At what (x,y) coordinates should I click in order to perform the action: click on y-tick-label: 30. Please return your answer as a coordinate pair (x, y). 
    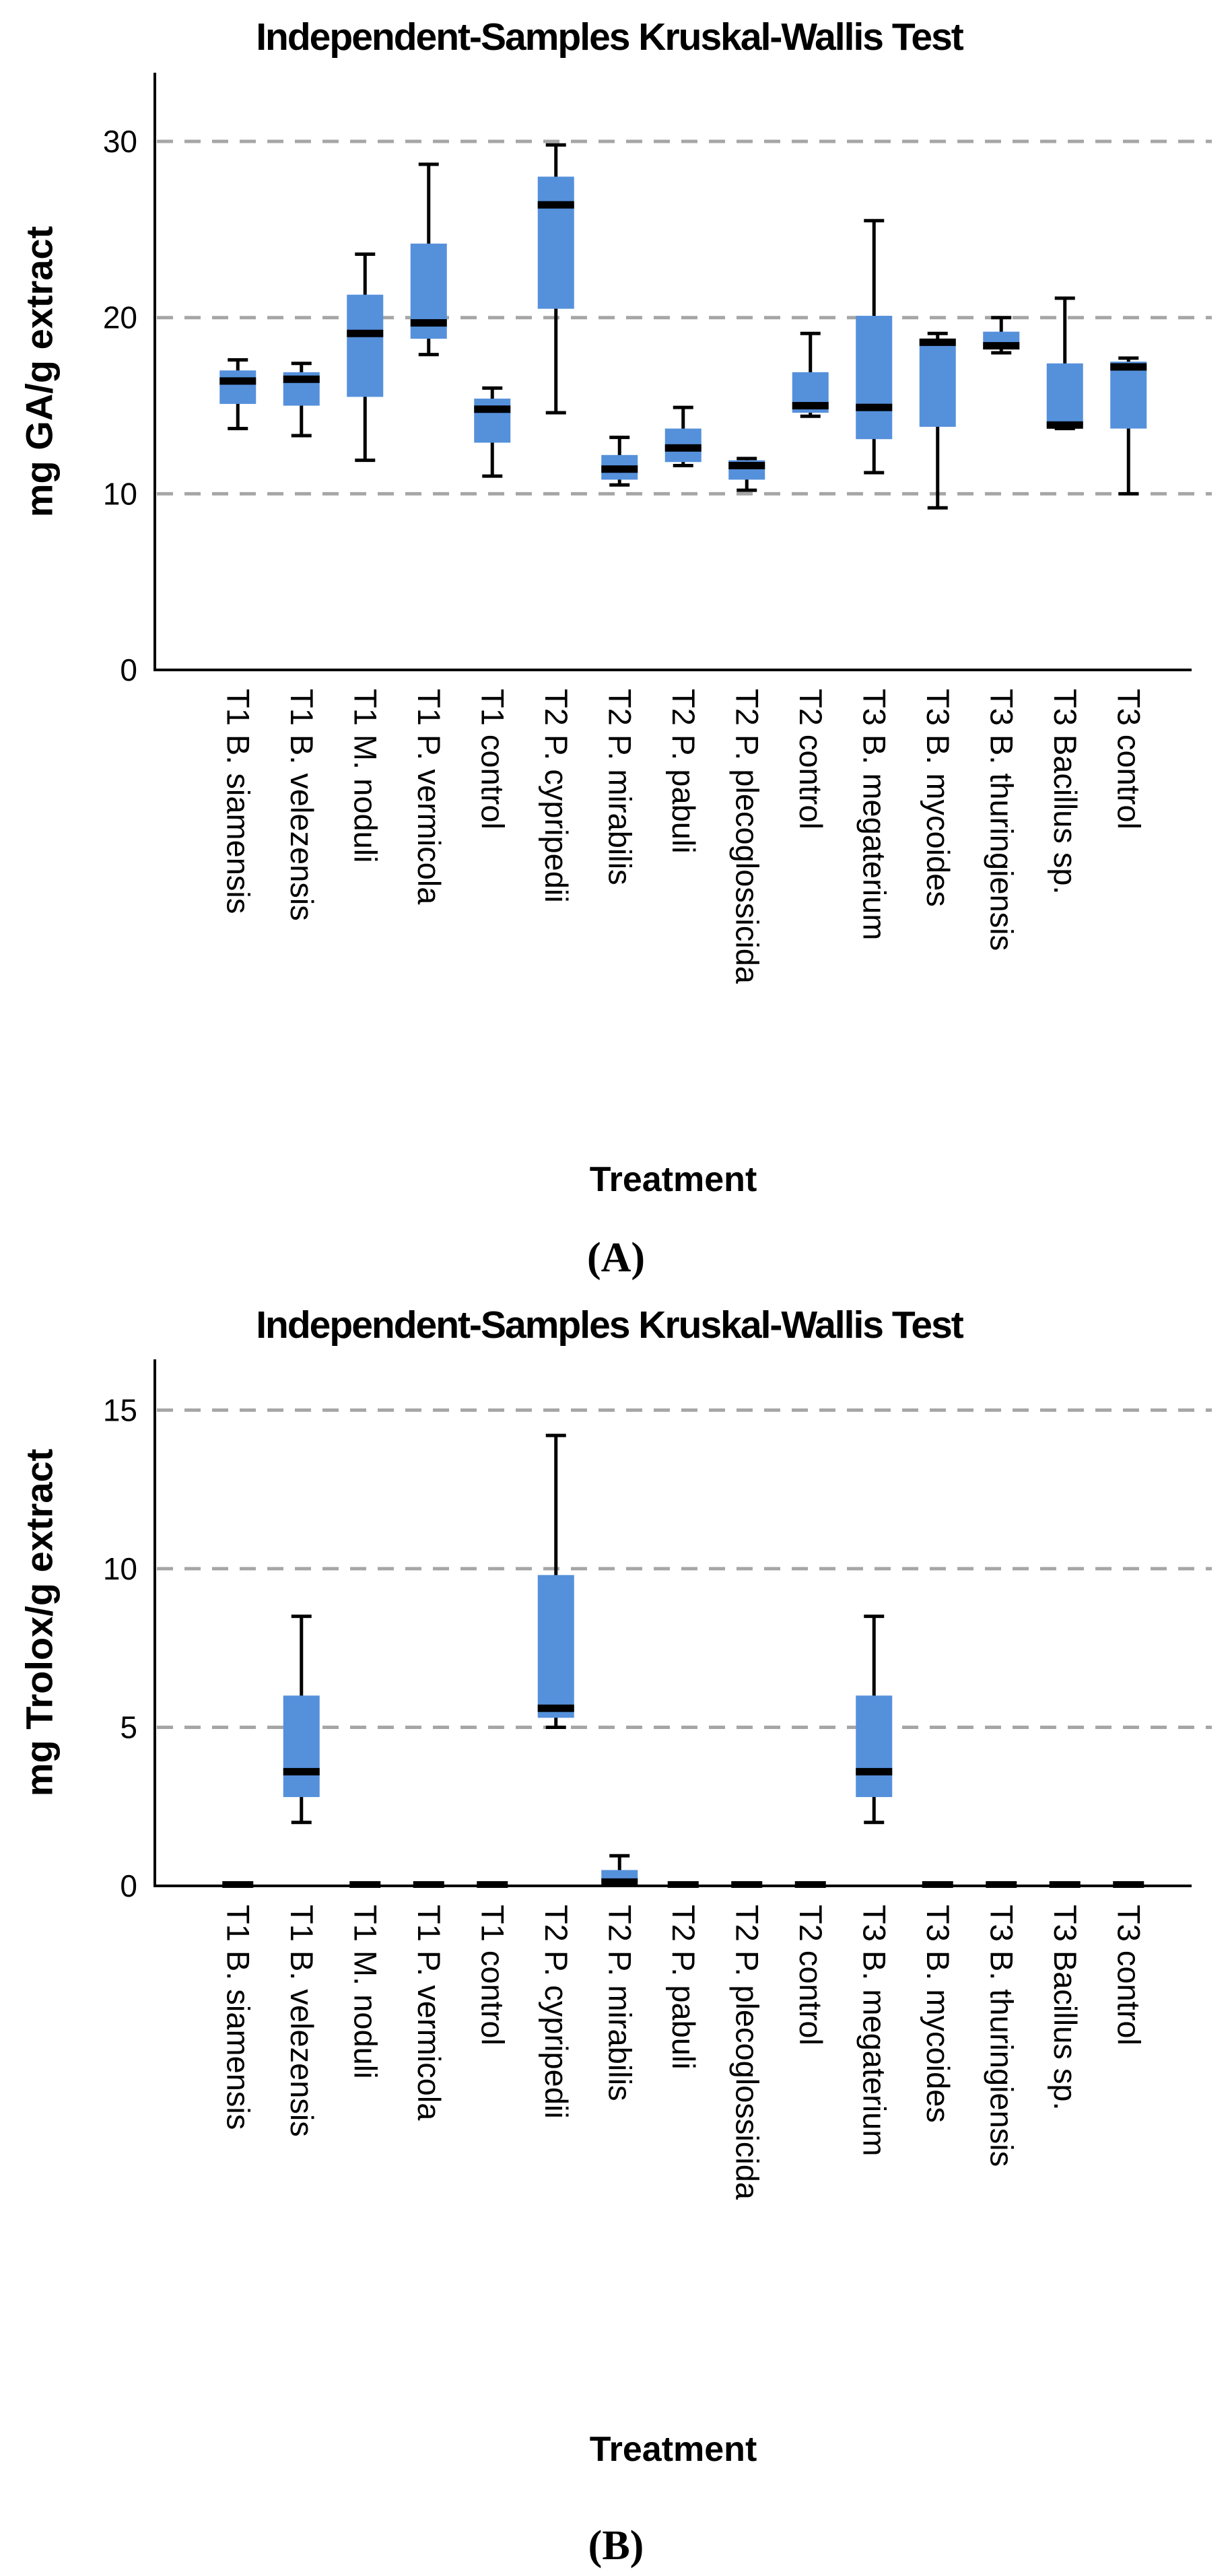
    Looking at the image, I should click on (120, 141).